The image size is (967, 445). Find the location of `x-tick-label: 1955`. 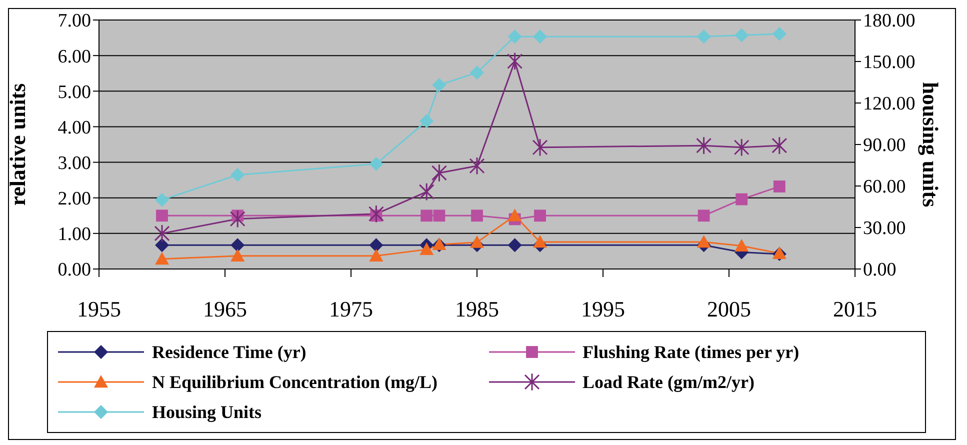

x-tick-label: 1955 is located at coordinates (99, 309).